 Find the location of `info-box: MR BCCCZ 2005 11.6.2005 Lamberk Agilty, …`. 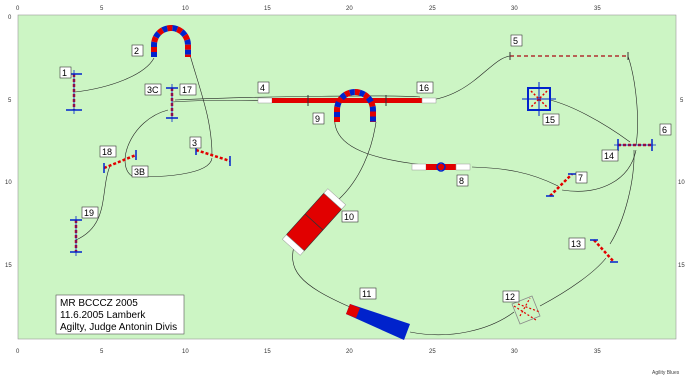

info-box: MR BCCCZ 2005 11.6.2005 Lamberk Agilty, … is located at coordinates (120, 314).